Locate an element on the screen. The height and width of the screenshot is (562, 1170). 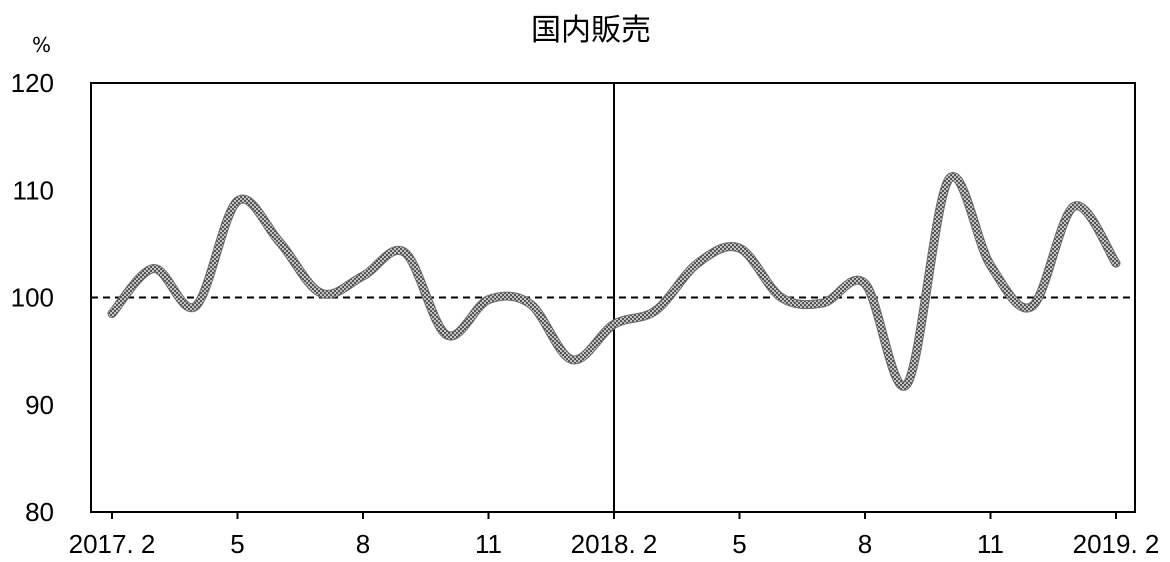
y-tick-label: 110 is located at coordinates (33, 190).